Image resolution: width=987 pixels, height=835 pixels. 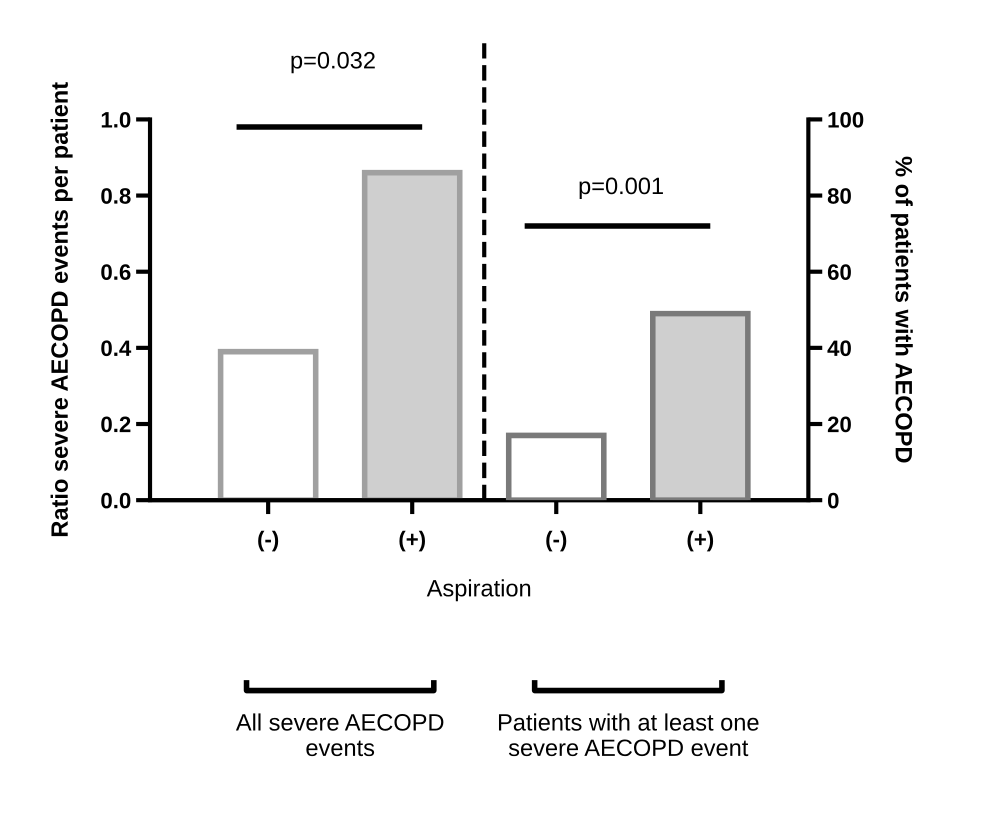 What do you see at coordinates (478, 590) in the screenshot?
I see `x-axis-title: Aspiration` at bounding box center [478, 590].